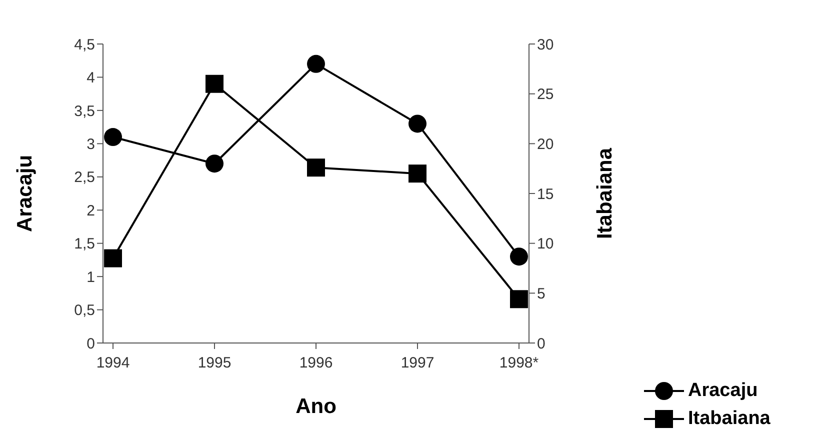  What do you see at coordinates (545, 45) in the screenshot?
I see `y2-tick-label: 30` at bounding box center [545, 45].